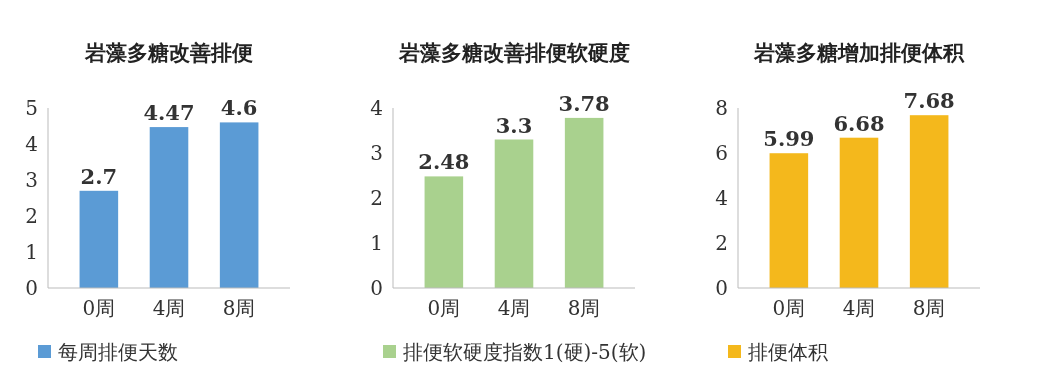 This screenshot has height=389, width=1042. What do you see at coordinates (118, 352) in the screenshot?
I see `legend-label: 每周排便天数` at bounding box center [118, 352].